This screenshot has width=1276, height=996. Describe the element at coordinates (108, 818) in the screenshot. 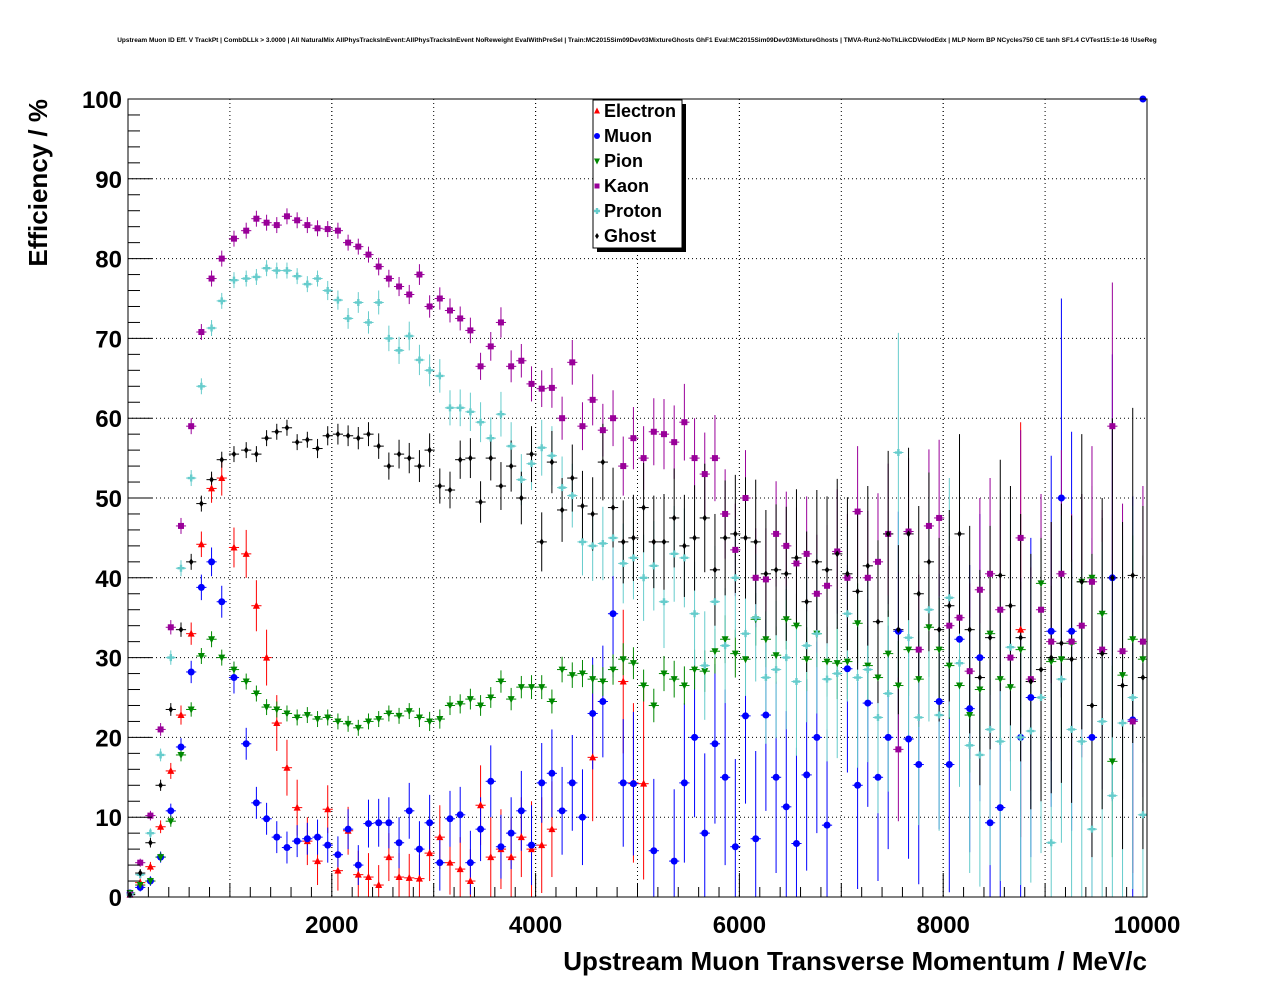

I see `y-tick-label: 10` at that location.